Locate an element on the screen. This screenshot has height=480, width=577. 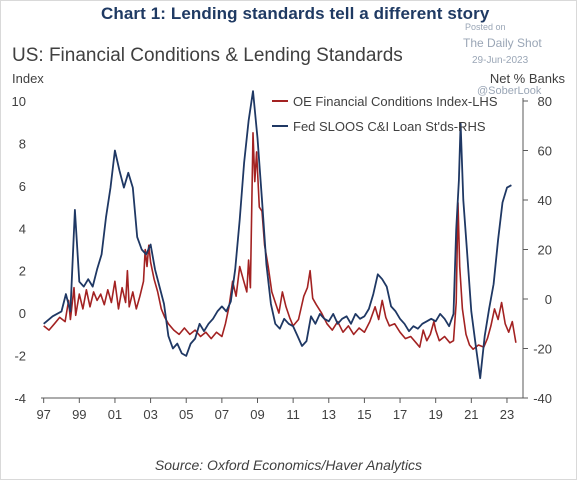
y-left-tick-label: 0 is located at coordinates (22, 313).